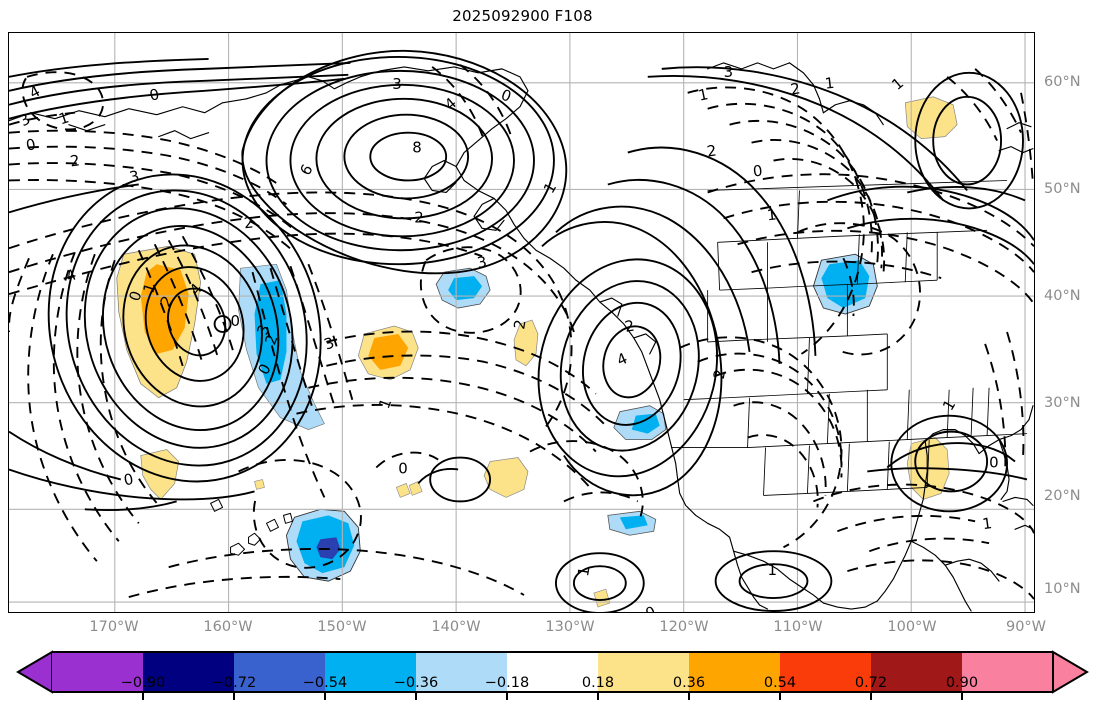 This screenshot has height=712, width=1105. Describe the element at coordinates (234, 683) in the screenshot. I see `colorbar-tick-label-1: −0.72` at that location.